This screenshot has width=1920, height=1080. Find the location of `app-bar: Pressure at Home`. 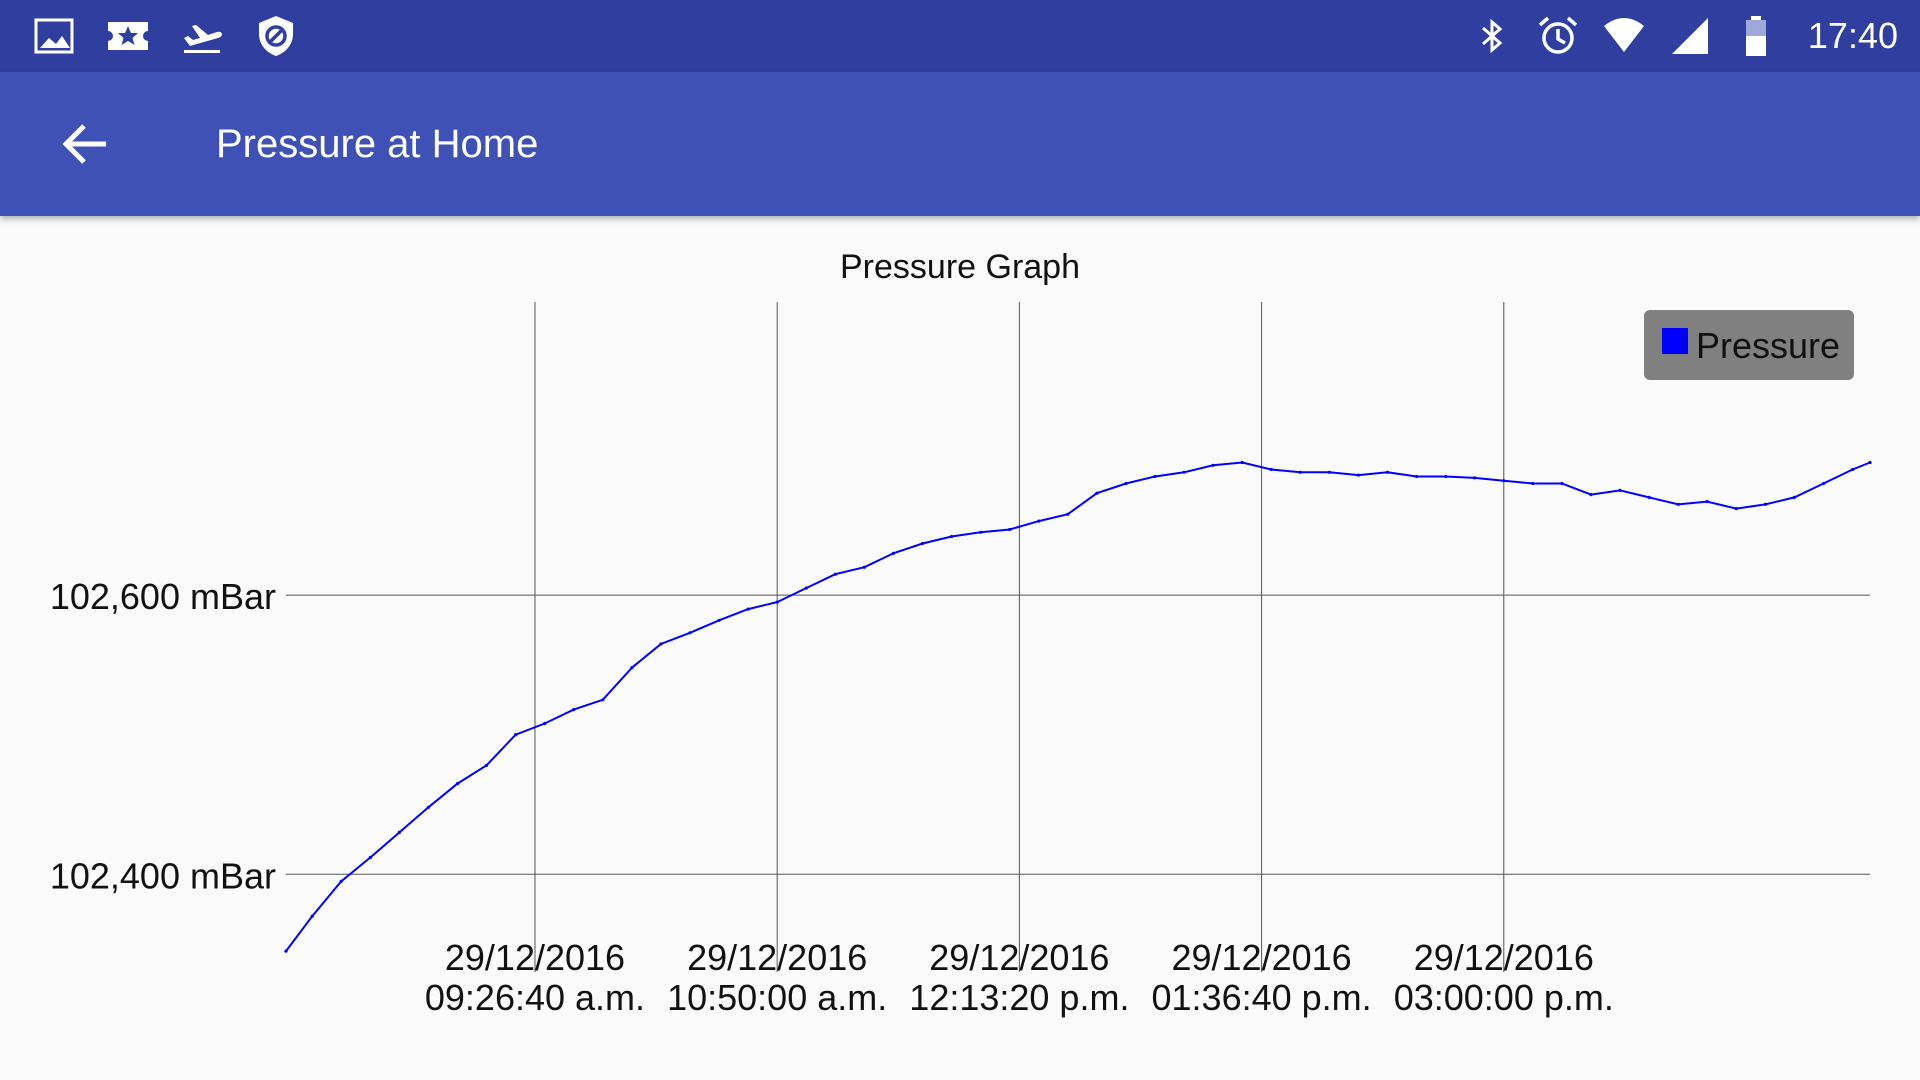

app-bar: Pressure at Home is located at coordinates (960, 144).